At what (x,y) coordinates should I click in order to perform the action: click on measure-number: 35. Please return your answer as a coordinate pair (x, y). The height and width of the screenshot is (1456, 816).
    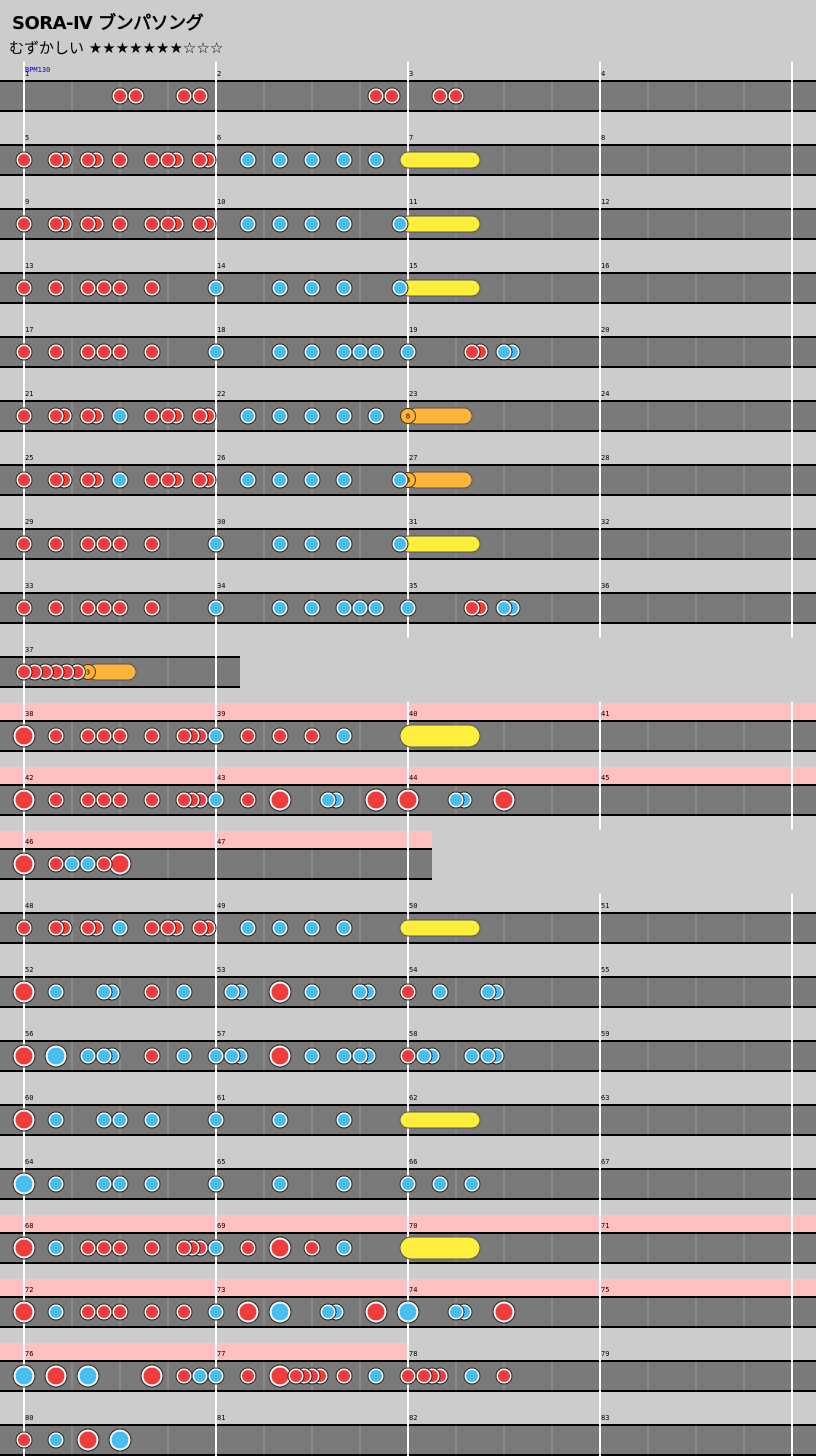
    Looking at the image, I should click on (413, 586).